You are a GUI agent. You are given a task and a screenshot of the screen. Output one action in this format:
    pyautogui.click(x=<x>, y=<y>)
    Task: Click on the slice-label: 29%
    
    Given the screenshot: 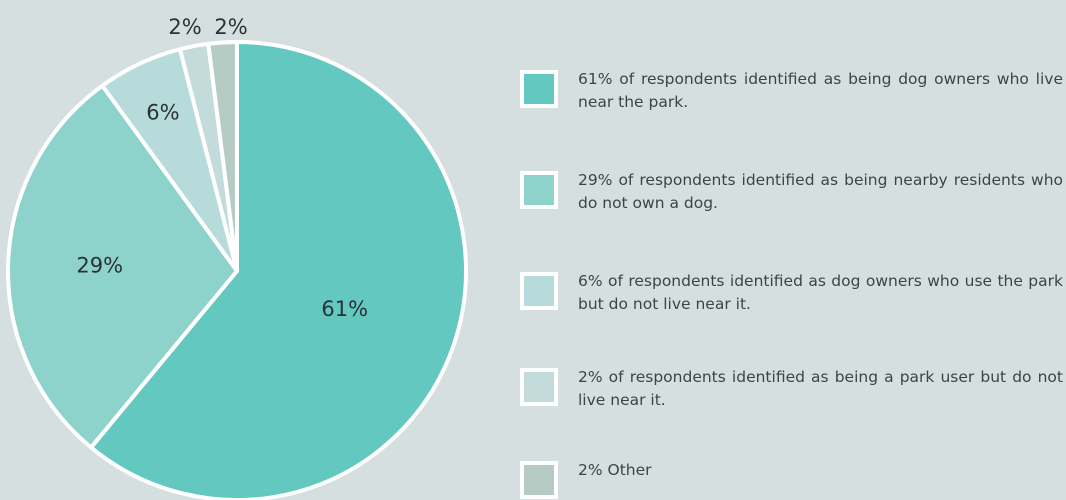 What is the action you would take?
    pyautogui.click(x=99, y=266)
    